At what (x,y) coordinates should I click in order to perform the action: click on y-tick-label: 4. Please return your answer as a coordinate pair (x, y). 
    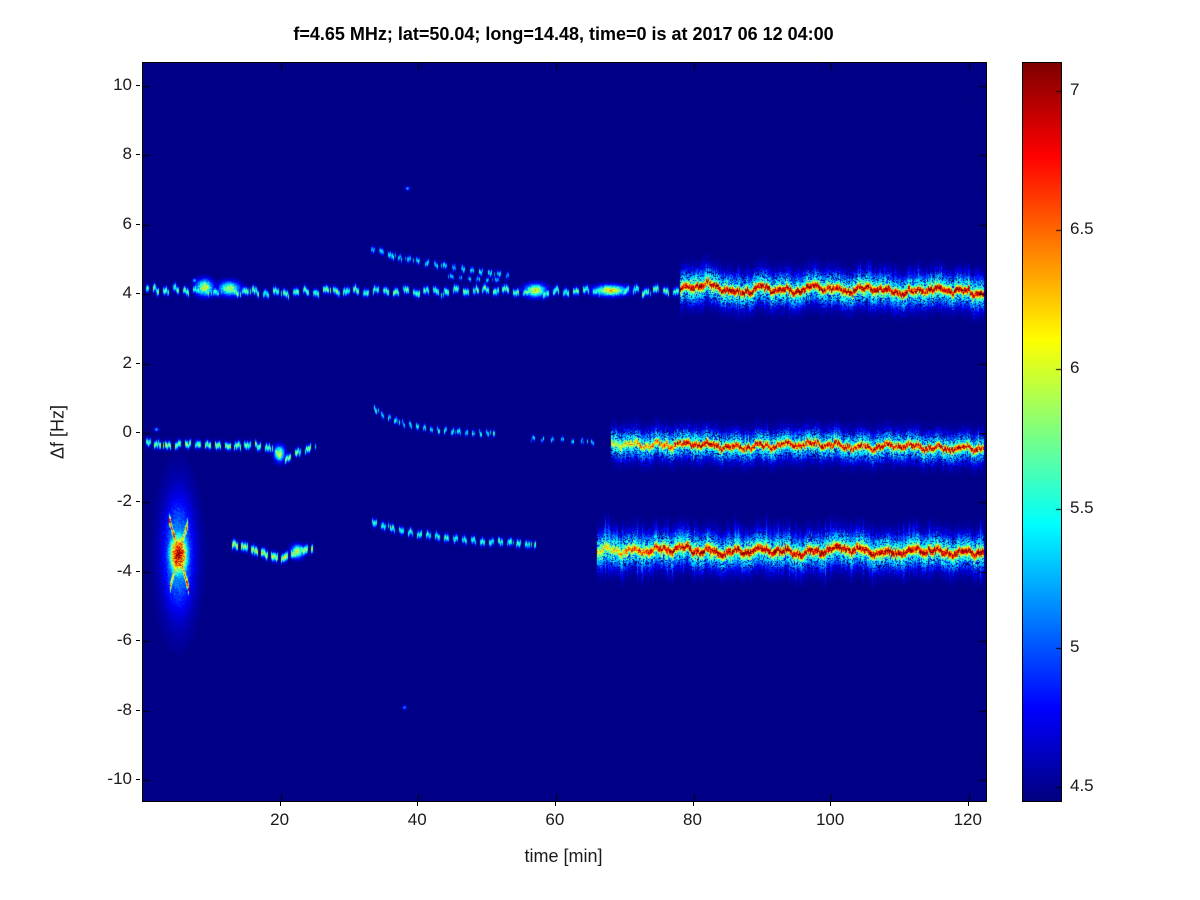
    Looking at the image, I should click on (127, 293).